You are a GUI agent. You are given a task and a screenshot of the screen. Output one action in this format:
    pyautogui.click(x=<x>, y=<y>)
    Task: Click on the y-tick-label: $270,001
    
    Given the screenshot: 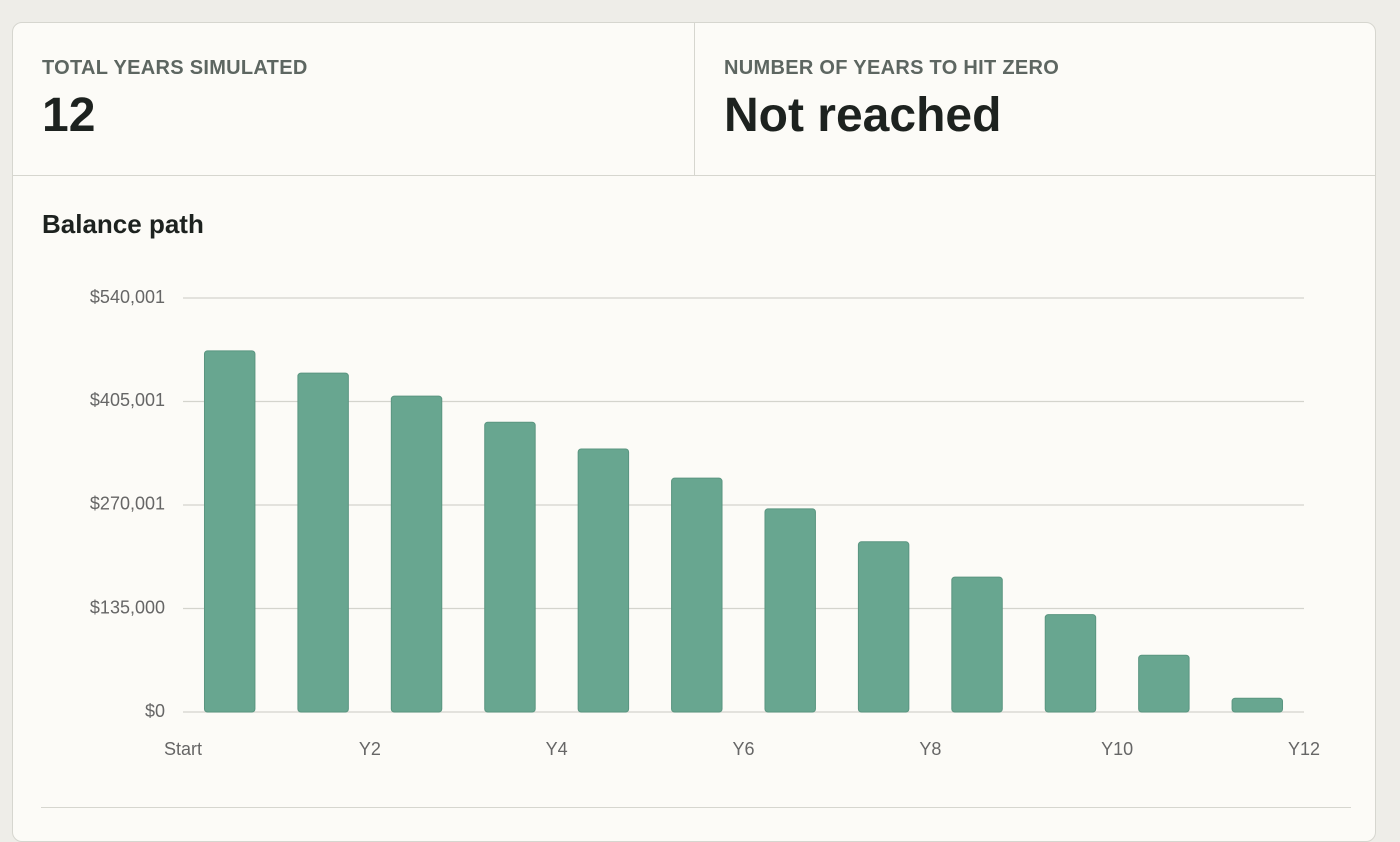 What is the action you would take?
    pyautogui.click(x=127, y=504)
    